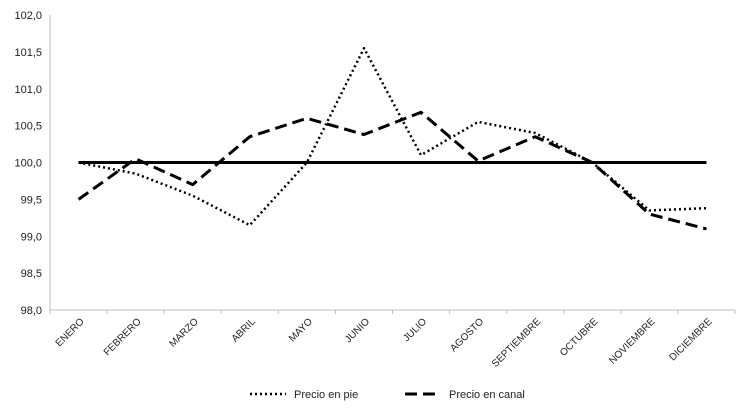 The image size is (750, 410). I want to click on legend-label: Precio en pie, so click(326, 395).